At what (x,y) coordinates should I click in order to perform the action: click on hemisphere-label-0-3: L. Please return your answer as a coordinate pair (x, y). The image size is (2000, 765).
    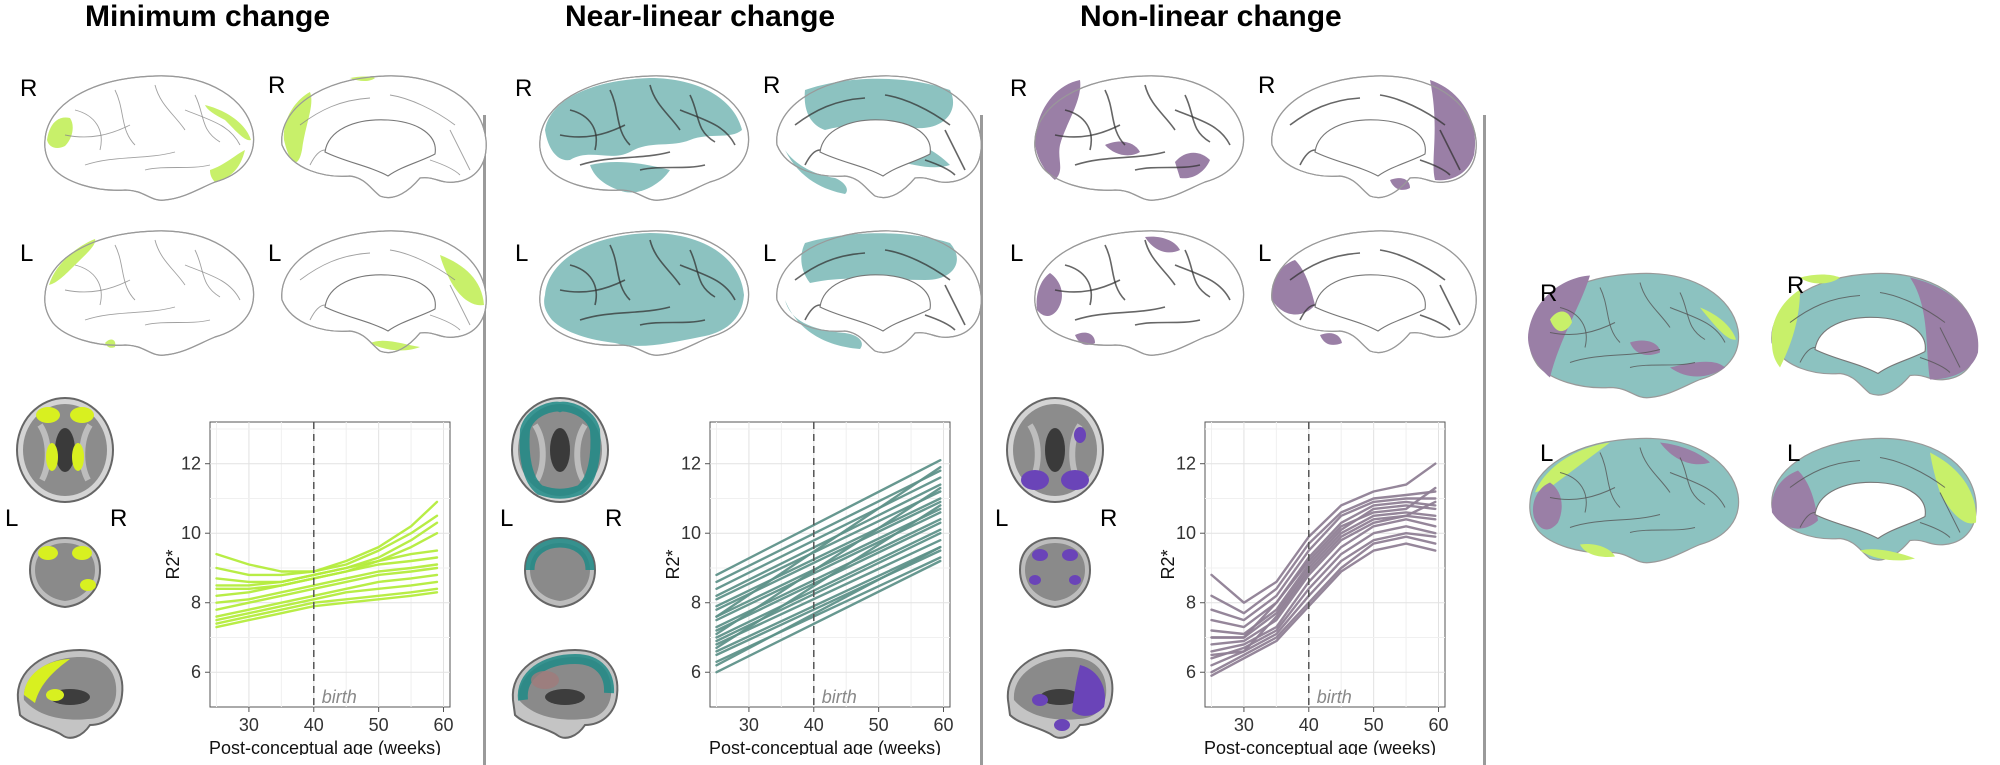
    Looking at the image, I should click on (275, 253).